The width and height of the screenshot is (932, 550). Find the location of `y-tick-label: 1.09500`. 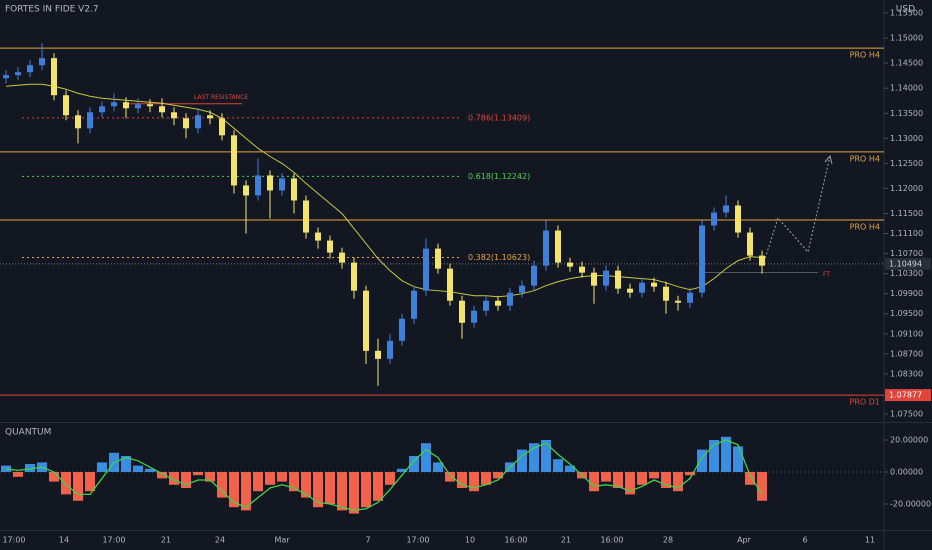

y-tick-label: 1.09500 is located at coordinates (906, 313).